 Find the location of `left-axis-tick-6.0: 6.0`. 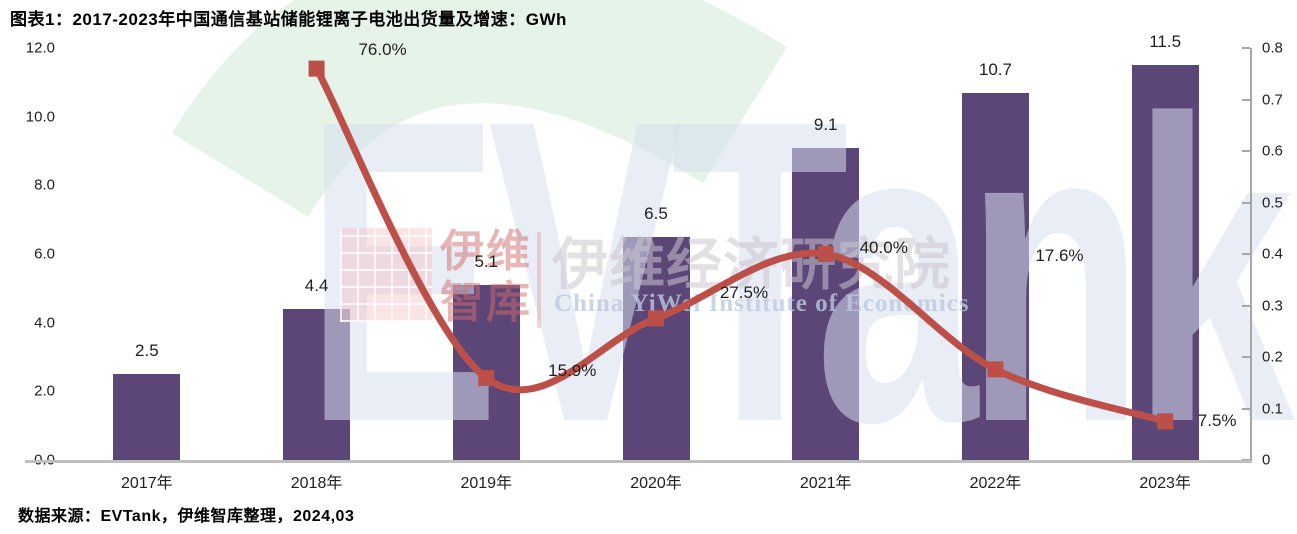

left-axis-tick-6.0: 6.0 is located at coordinates (44, 254).